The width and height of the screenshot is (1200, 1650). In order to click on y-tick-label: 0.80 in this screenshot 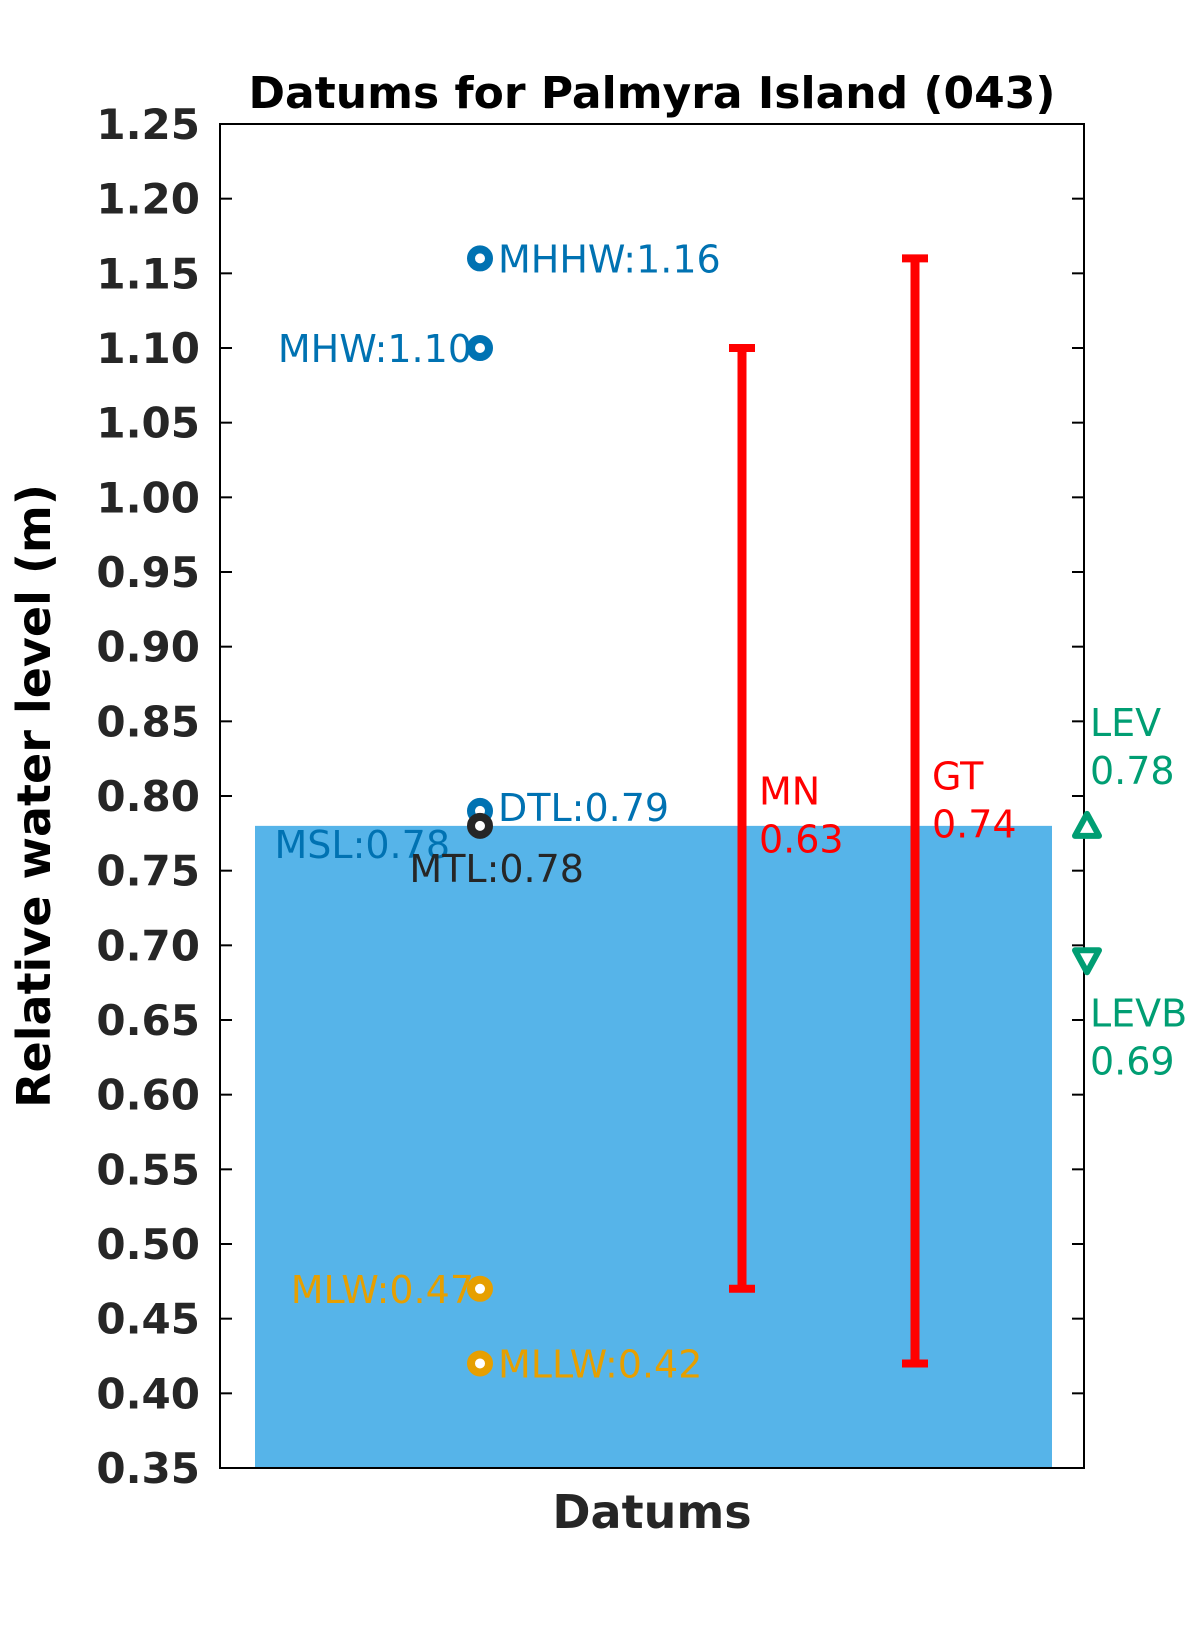, I will do `click(148, 796)`.